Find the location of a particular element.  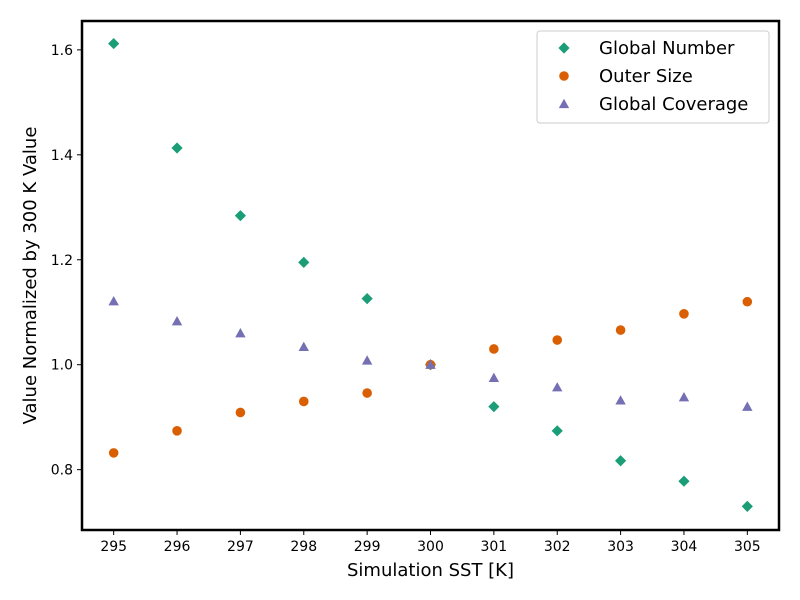

y-tick-label: 1.4 is located at coordinates (62, 156).